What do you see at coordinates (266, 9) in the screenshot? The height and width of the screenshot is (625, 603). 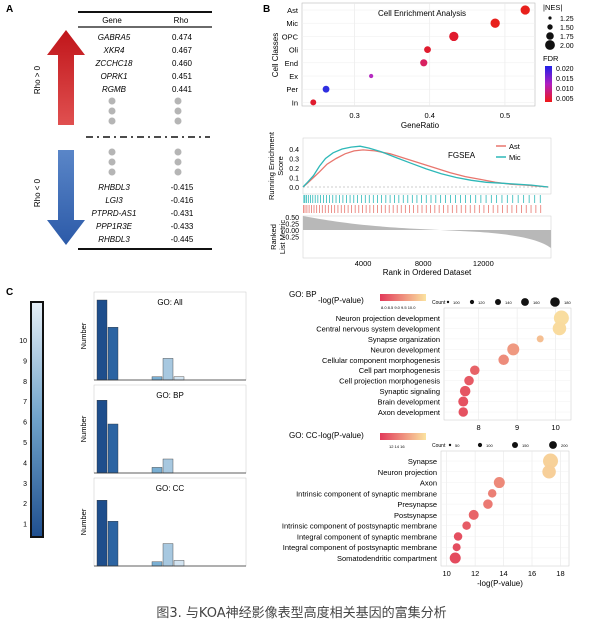 I see `panel-b-label: B` at bounding box center [266, 9].